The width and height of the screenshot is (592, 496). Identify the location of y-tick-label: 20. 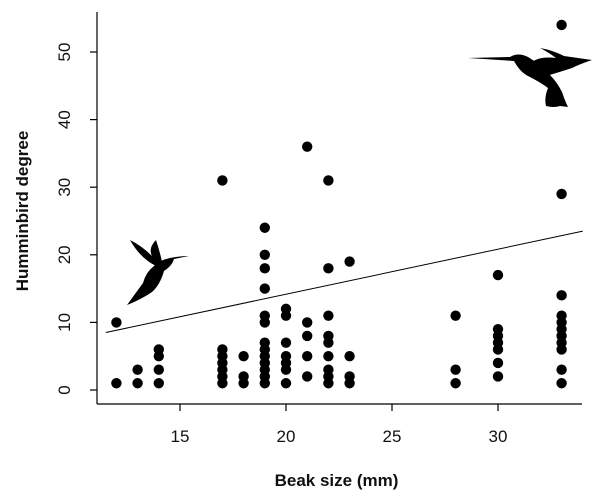
(64, 254).